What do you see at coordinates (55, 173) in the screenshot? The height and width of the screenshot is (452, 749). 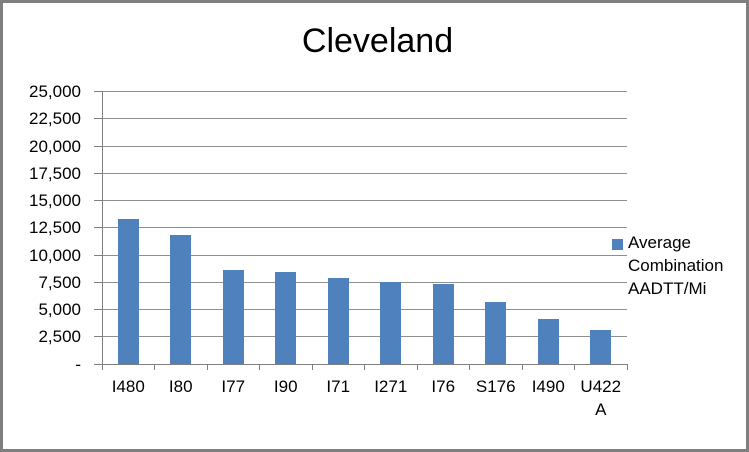 I see `y-axis-tick-label: 17,500` at bounding box center [55, 173].